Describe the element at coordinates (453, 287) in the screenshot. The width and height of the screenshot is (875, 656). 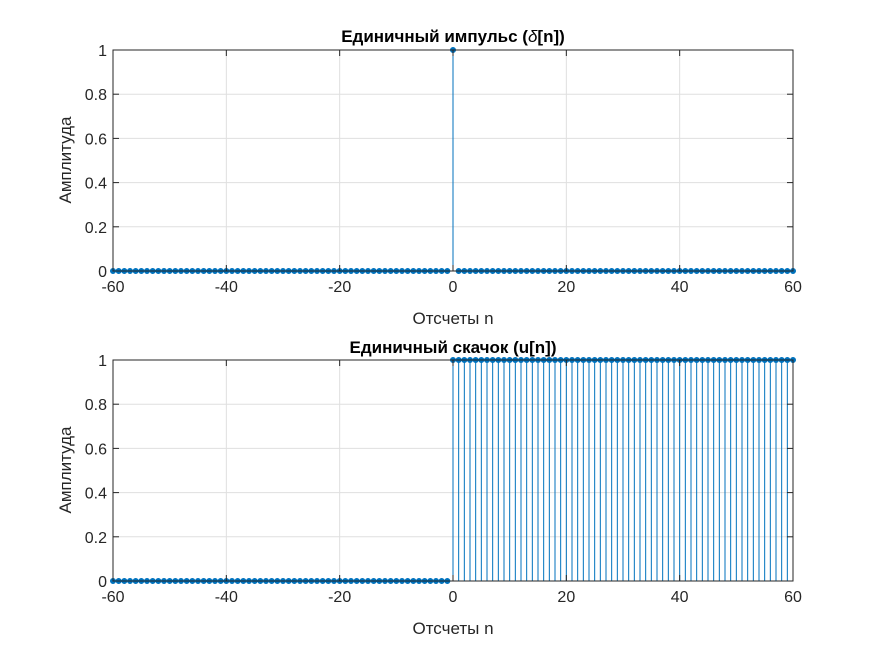
I see `impulse-xtick-label: 0` at that location.